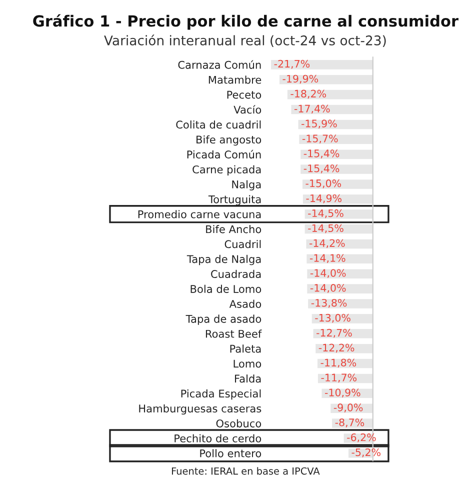 This screenshot has height=489, width=472. Describe the element at coordinates (199, 214) in the screenshot. I see `y-tick-label: Promedio carne vacuna` at that location.